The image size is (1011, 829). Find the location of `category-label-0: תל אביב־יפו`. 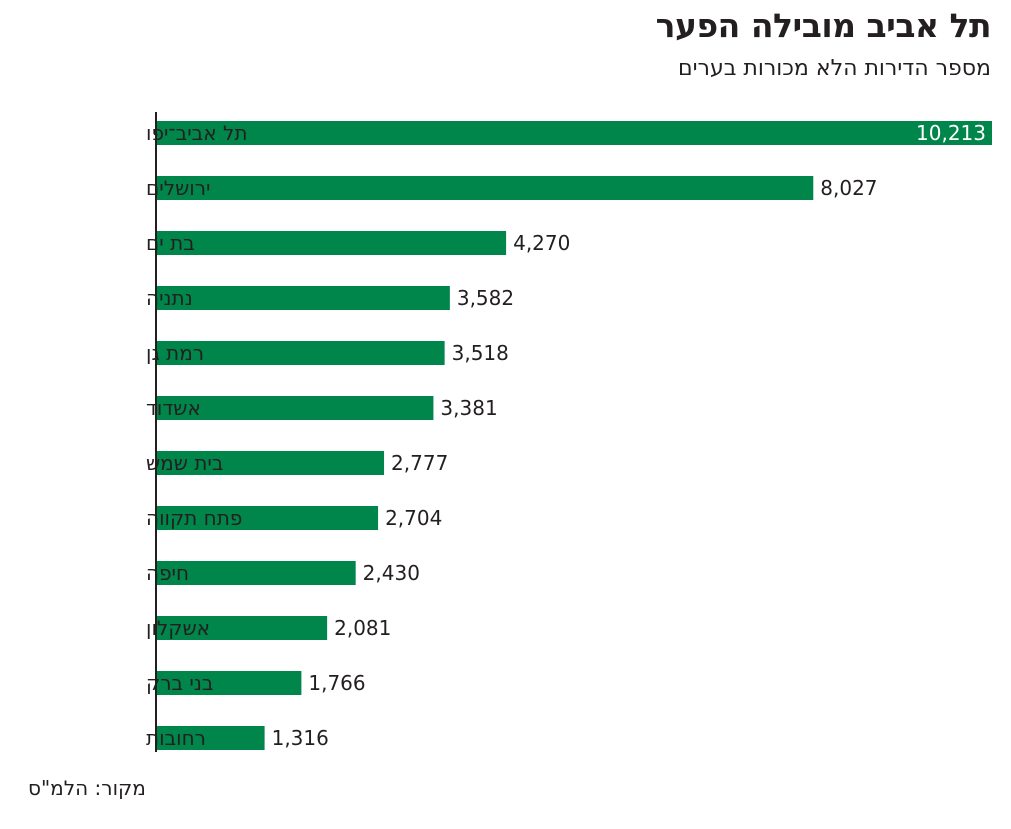

category-label-0: תל אביב־יפו is located at coordinates (196, 133).